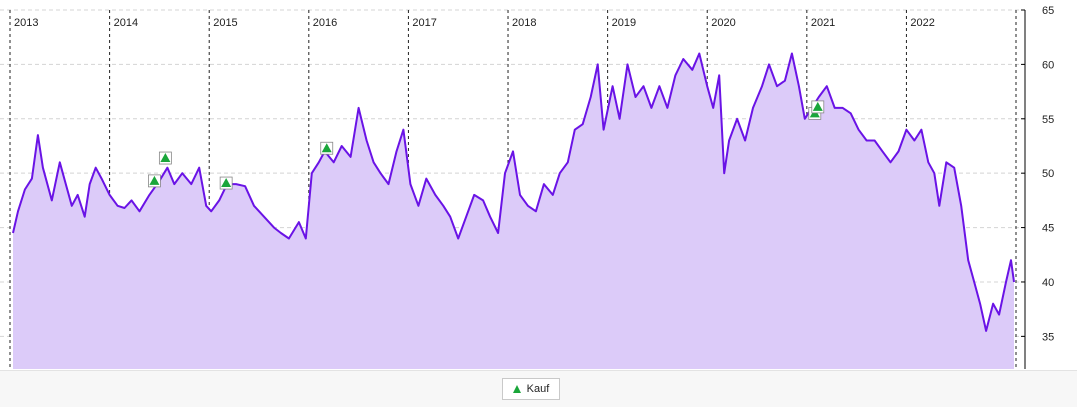 The height and width of the screenshot is (407, 1077). What do you see at coordinates (524, 23) in the screenshot?
I see `x-tick-label: 2018` at bounding box center [524, 23].